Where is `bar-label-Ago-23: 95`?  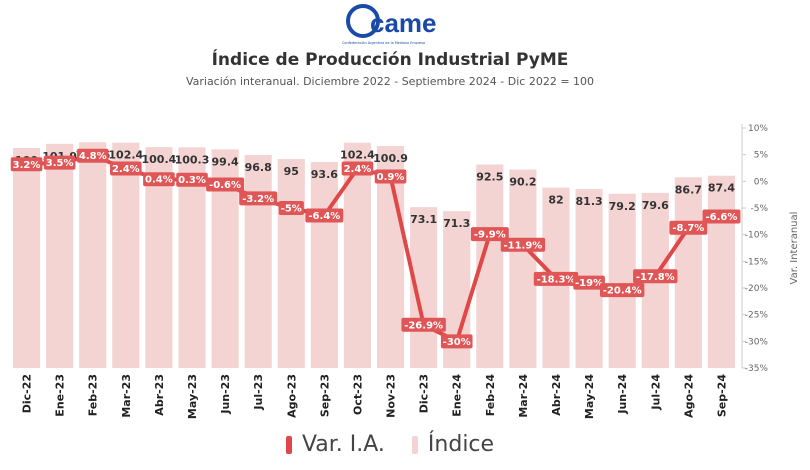 bar-label-Ago-23: 95 is located at coordinates (291, 171).